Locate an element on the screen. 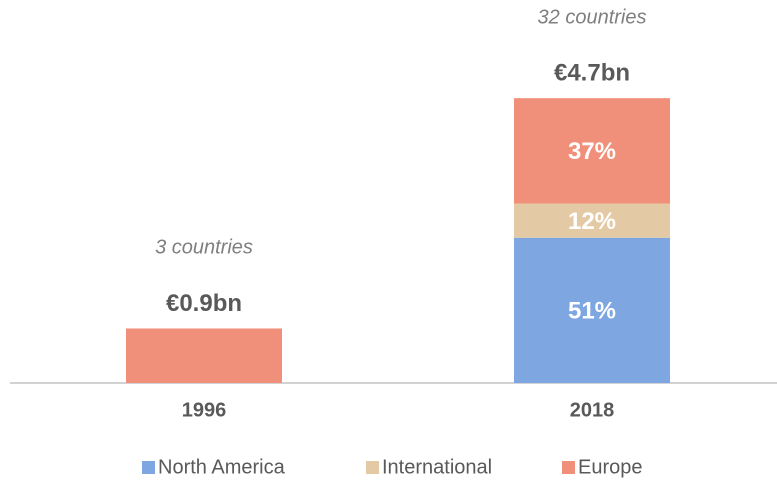  total-label: €0.9bn is located at coordinates (204, 303).